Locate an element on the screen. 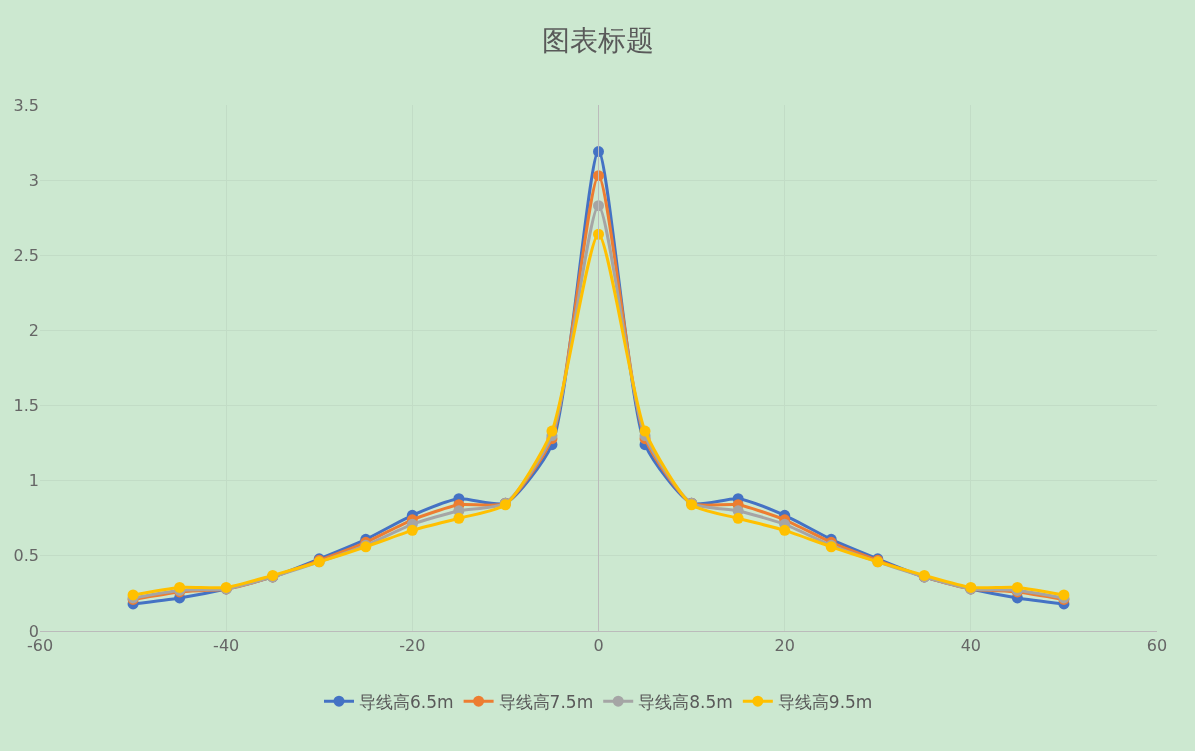 This screenshot has width=1195, height=751. x-tick-label: -60 is located at coordinates (40, 646).